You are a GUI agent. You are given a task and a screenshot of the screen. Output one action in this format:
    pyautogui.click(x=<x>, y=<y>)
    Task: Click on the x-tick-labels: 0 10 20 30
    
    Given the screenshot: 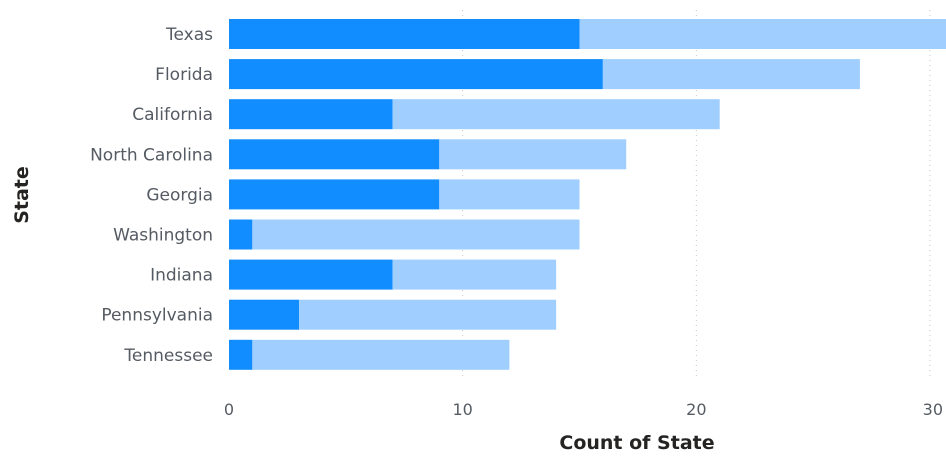 What is the action you would take?
    pyautogui.click(x=583, y=409)
    